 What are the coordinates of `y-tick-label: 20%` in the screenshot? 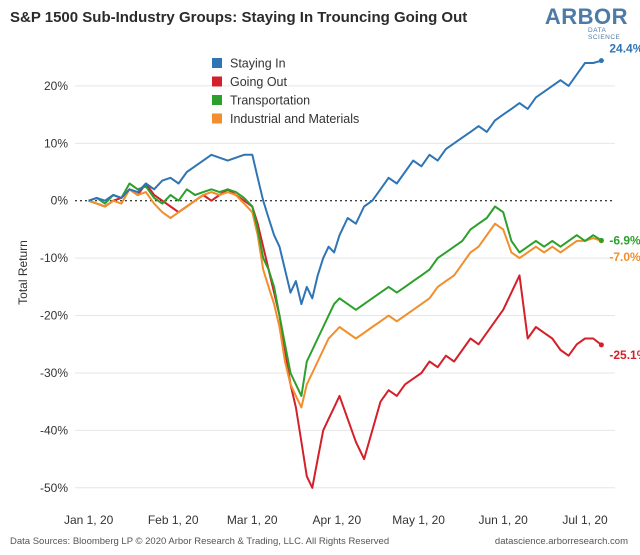 It's located at (56, 86).